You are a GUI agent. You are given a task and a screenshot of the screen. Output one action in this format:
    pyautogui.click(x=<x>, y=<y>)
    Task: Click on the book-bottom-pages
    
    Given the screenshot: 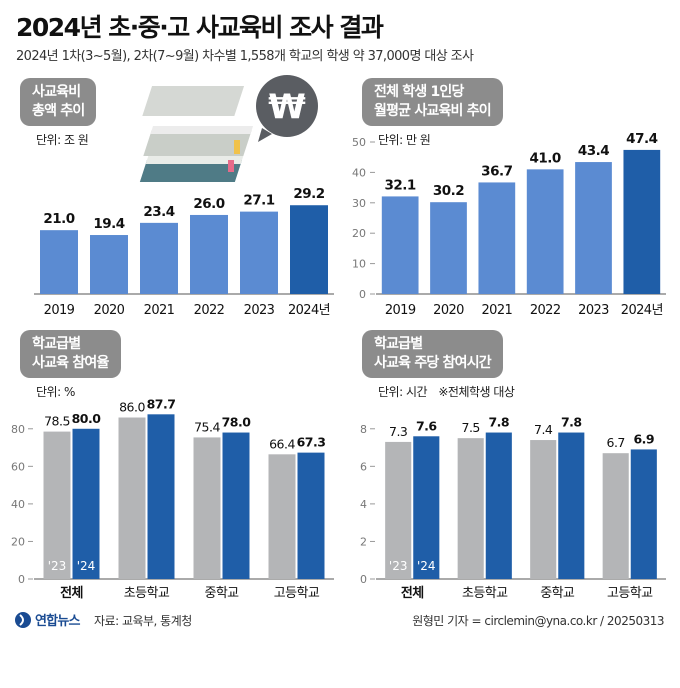 What is the action you would take?
    pyautogui.click(x=194, y=160)
    